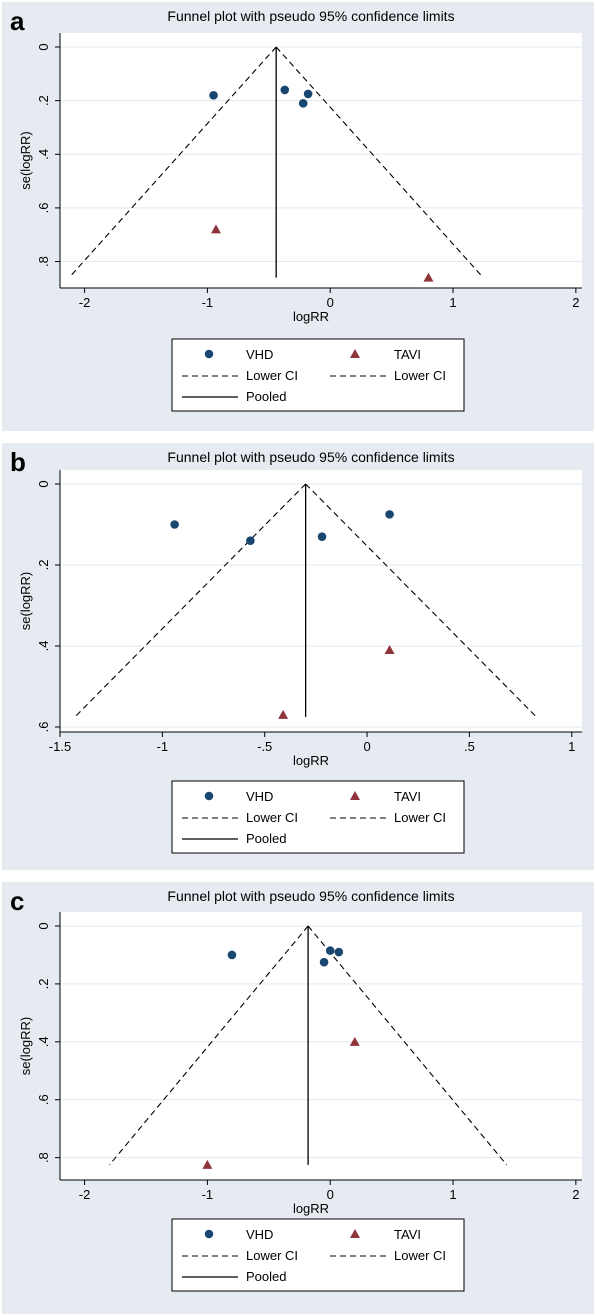 The image size is (596, 1316). Describe the element at coordinates (60, 746) in the screenshot. I see `x-tick-label: -1.5` at that location.